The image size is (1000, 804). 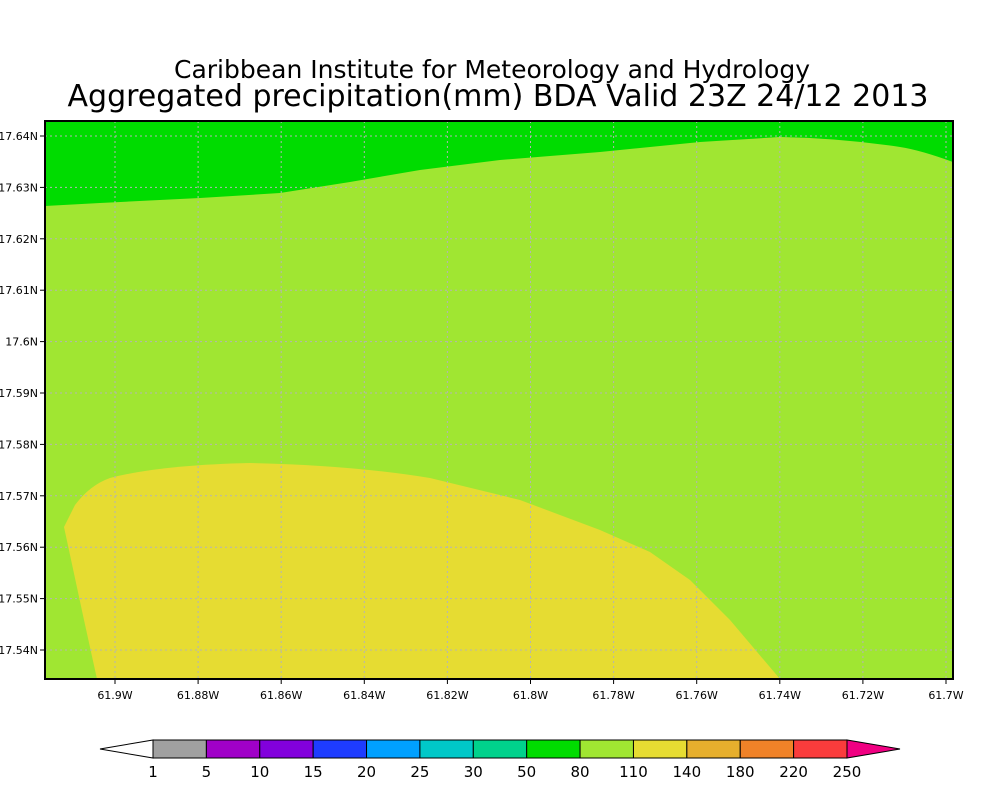 What do you see at coordinates (793, 772) in the screenshot?
I see `colorbar-label: 220` at bounding box center [793, 772].